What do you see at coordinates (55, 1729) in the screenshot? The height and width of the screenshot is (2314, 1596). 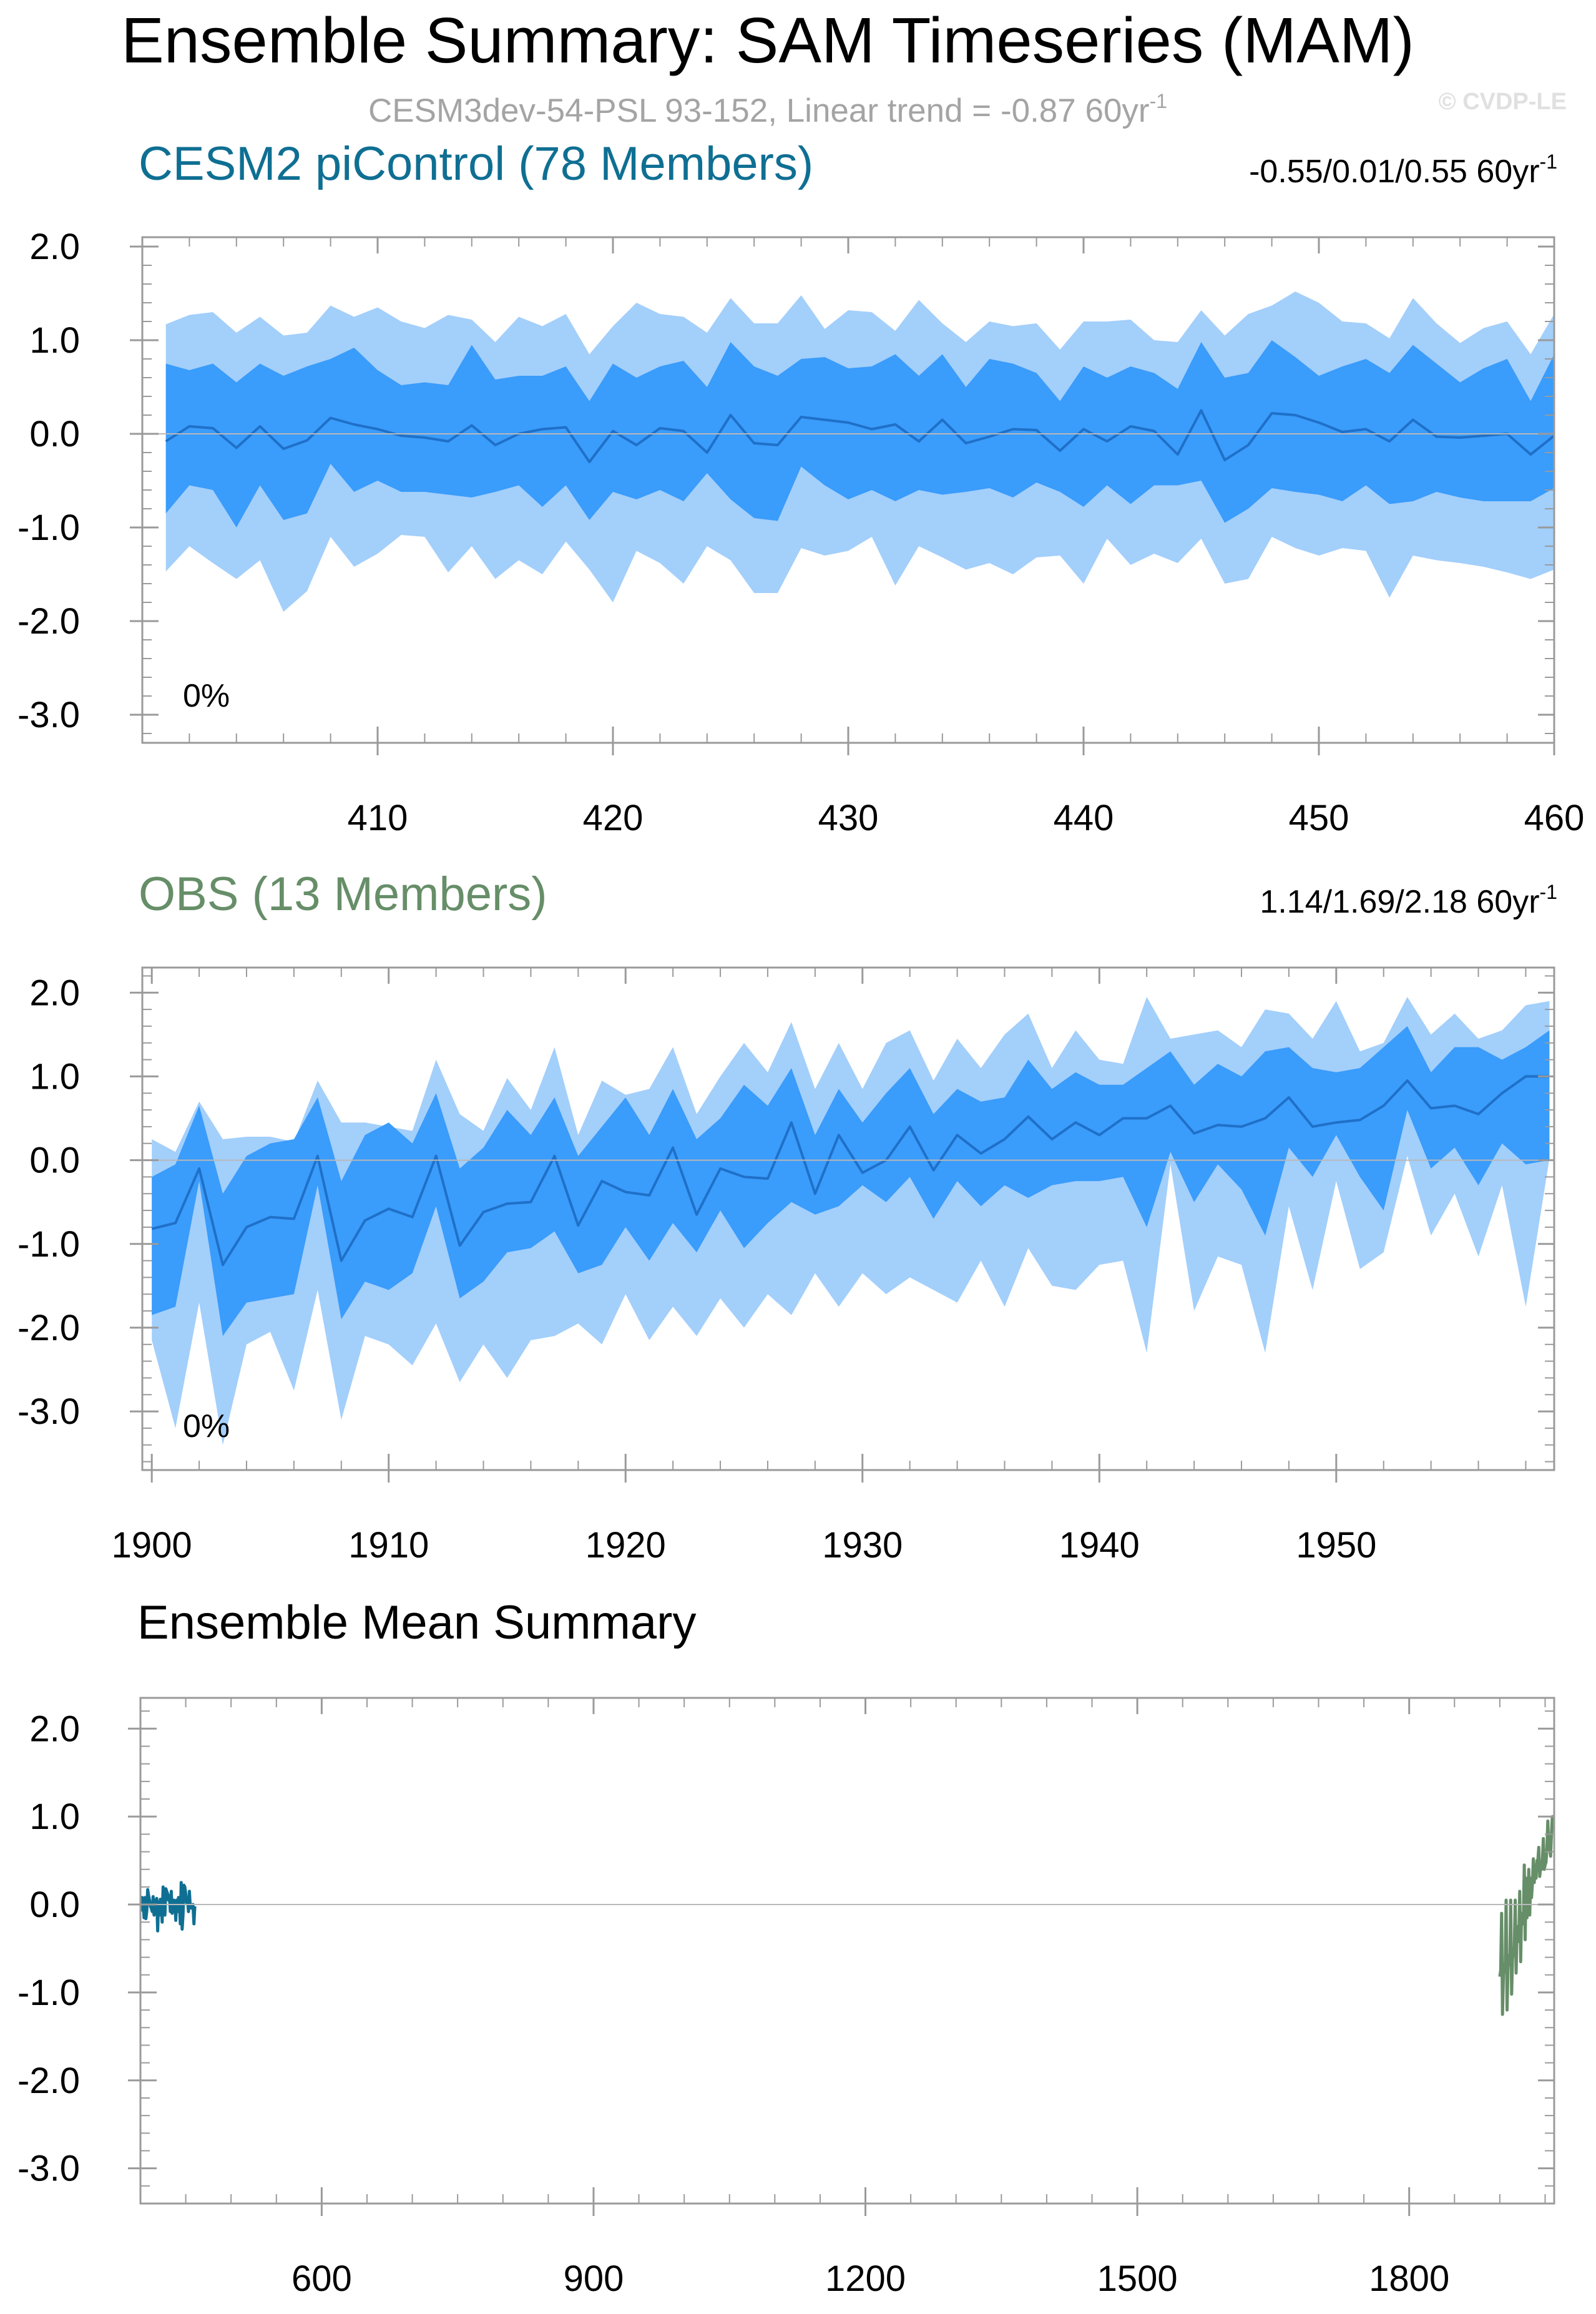 I see `chart-2-ytick-label: 2.0` at bounding box center [55, 1729].